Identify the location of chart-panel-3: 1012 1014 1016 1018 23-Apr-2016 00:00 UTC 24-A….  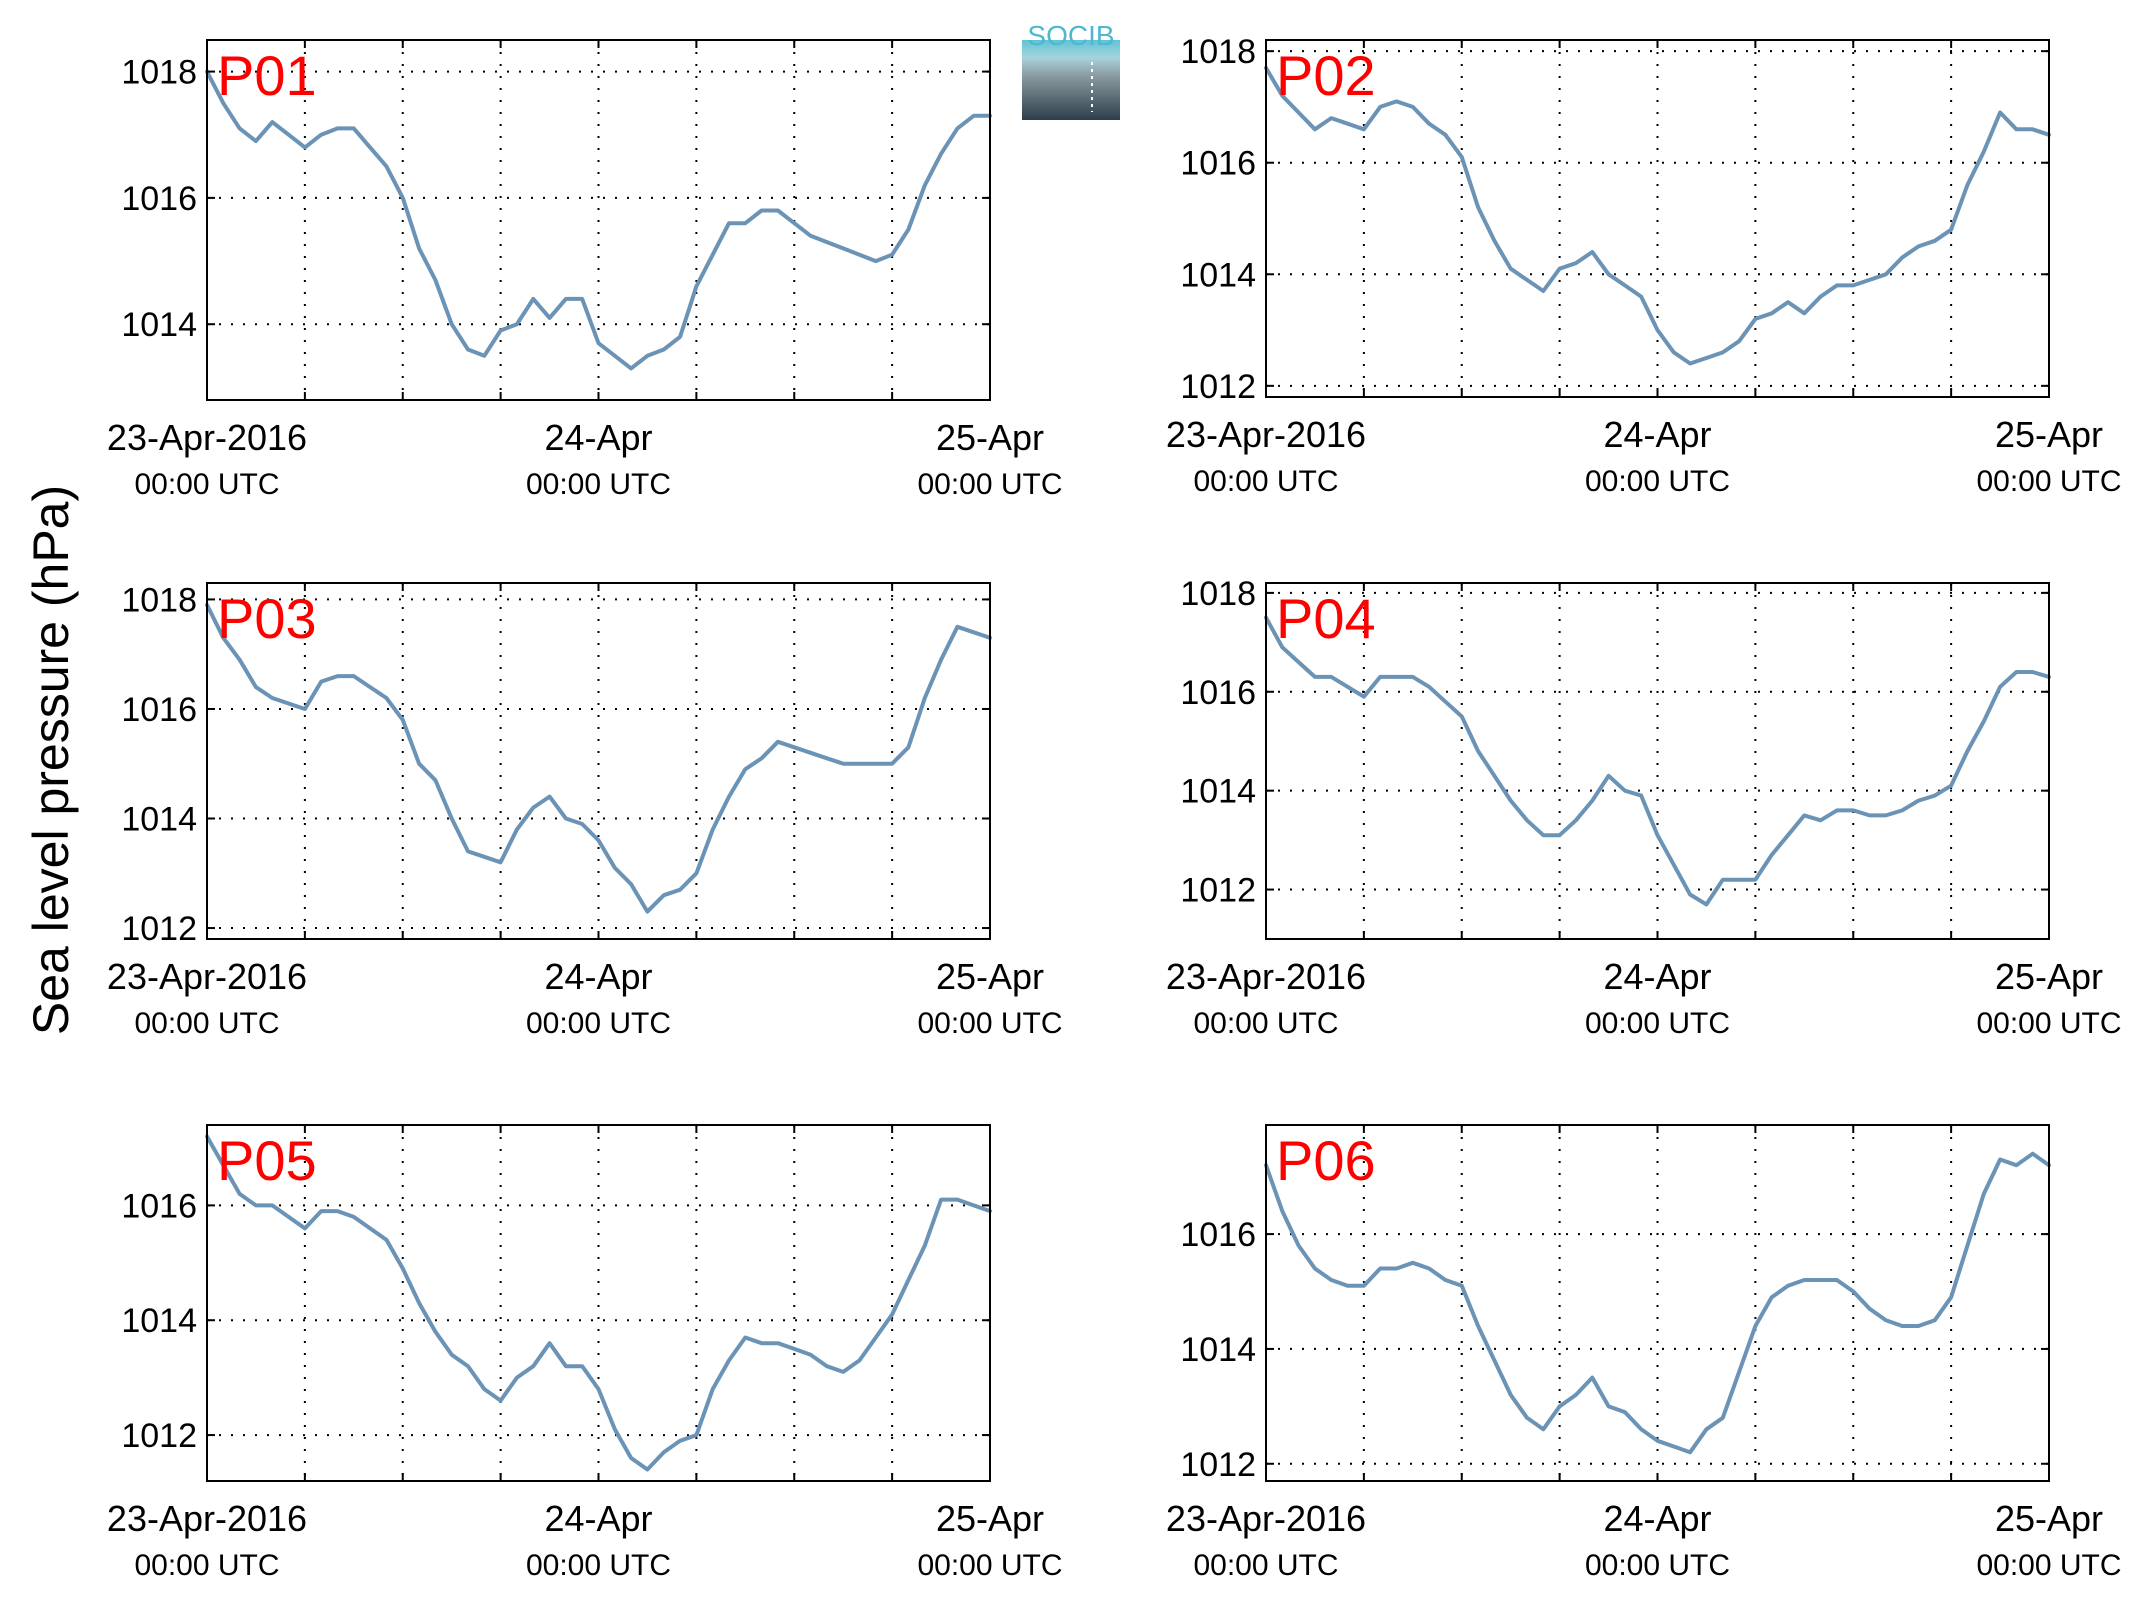
(585, 810).